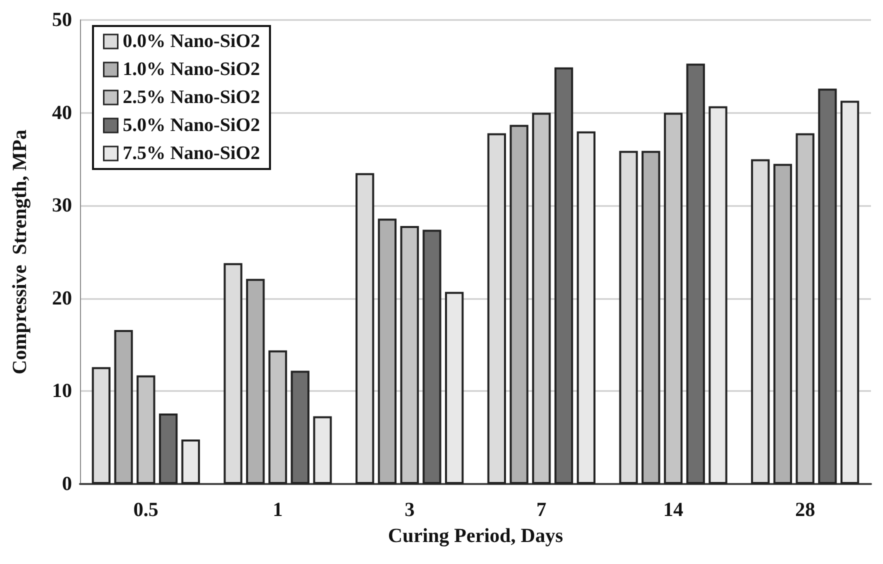  I want to click on y-tick-label: 20, so click(62, 298).